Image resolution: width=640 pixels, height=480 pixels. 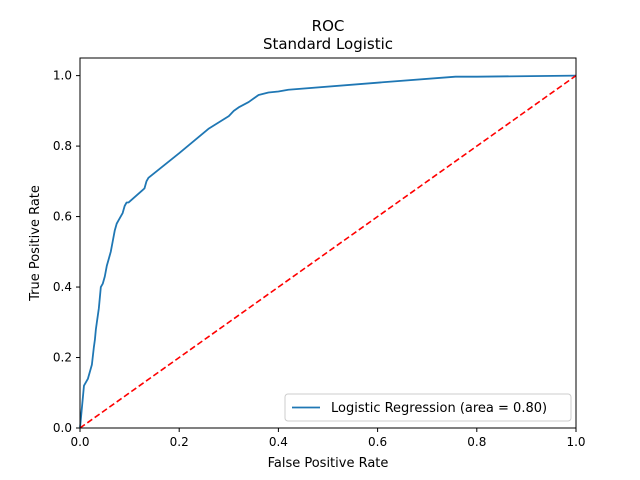 I want to click on legend: Logistic Regression (area = 0.80), so click(x=428, y=407).